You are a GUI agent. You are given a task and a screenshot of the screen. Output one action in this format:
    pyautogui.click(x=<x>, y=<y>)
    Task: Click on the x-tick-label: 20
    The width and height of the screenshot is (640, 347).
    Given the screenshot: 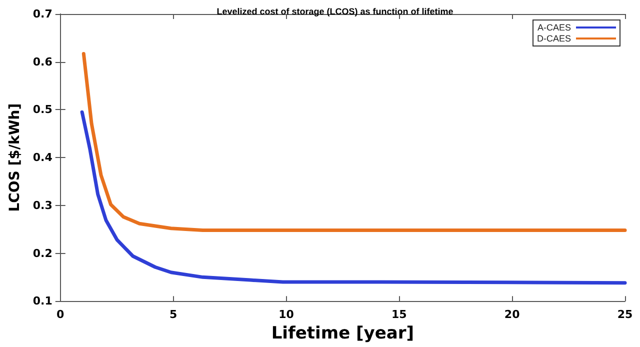 What is the action you would take?
    pyautogui.click(x=512, y=315)
    